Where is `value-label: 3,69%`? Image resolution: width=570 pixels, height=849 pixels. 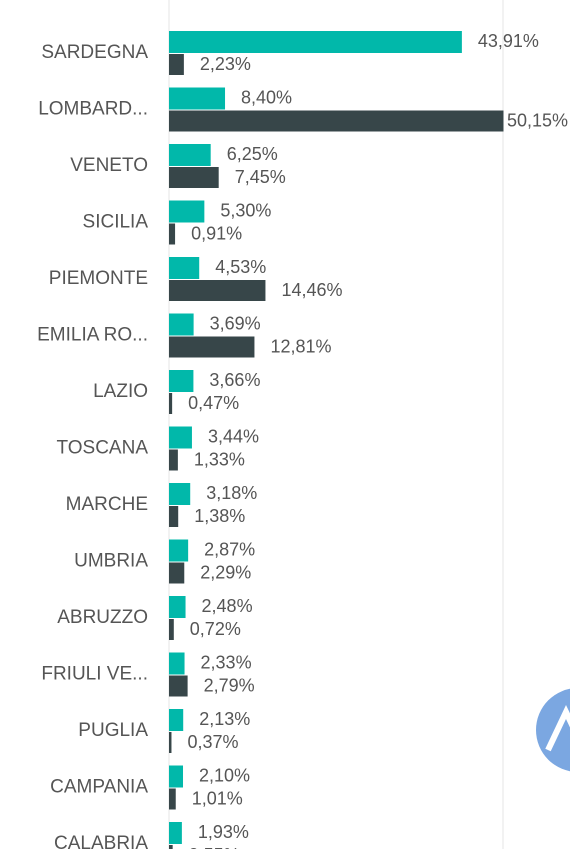
value-label: 3,69% is located at coordinates (235, 323).